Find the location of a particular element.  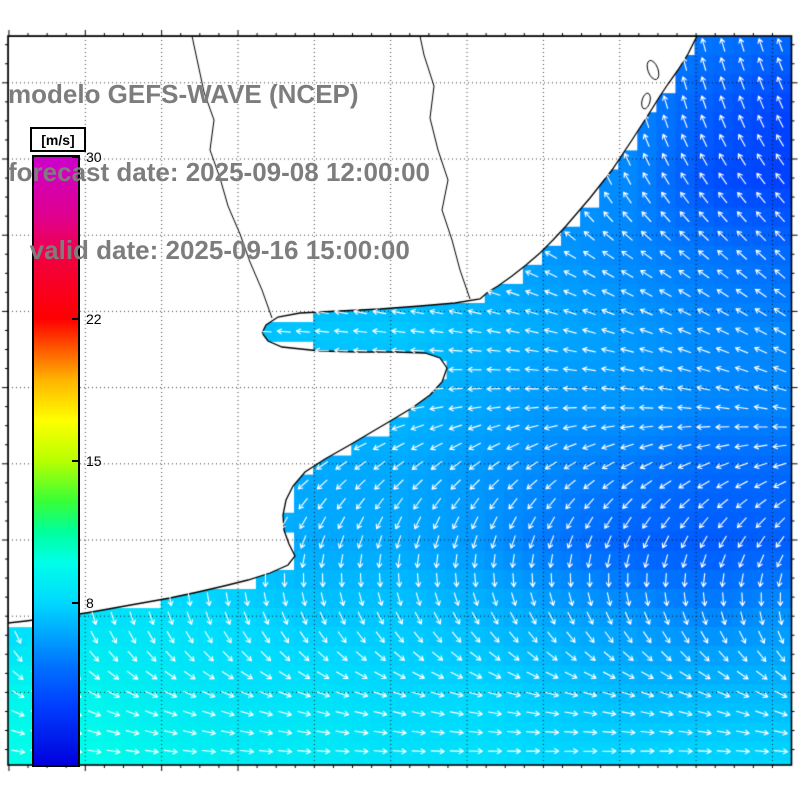

colorbar-tick-label: 15 is located at coordinates (94, 461).